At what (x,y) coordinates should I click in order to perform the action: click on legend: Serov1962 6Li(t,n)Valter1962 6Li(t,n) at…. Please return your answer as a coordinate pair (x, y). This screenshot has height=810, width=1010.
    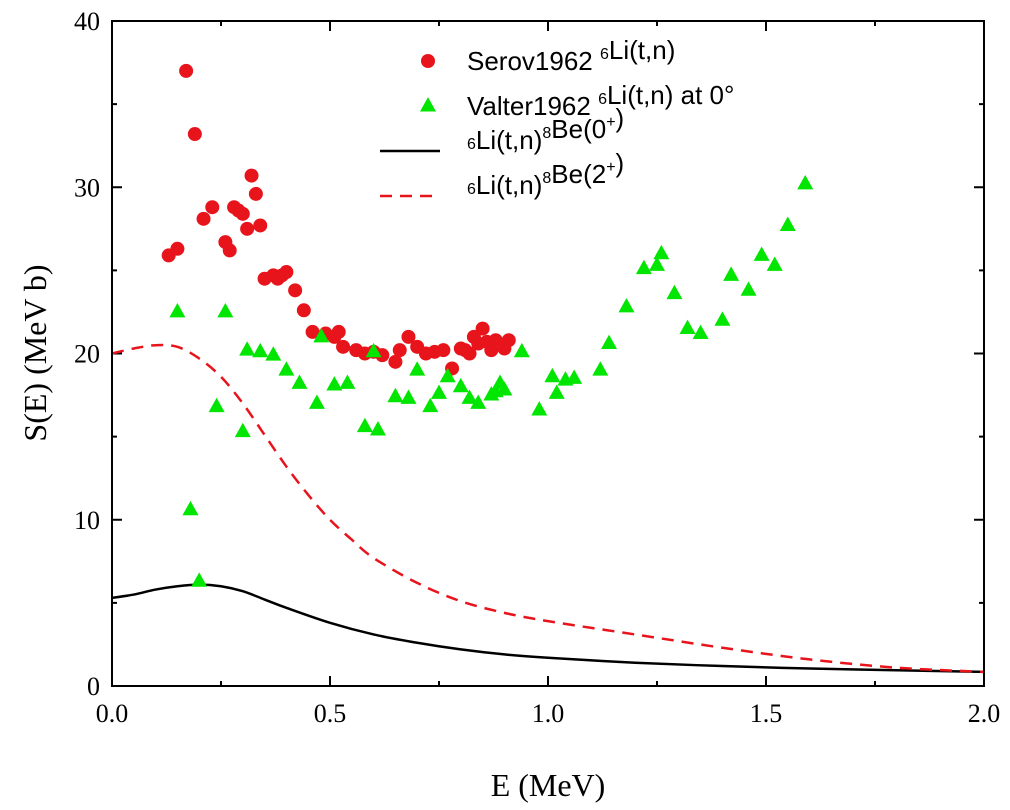
    Looking at the image, I should click on (557, 117).